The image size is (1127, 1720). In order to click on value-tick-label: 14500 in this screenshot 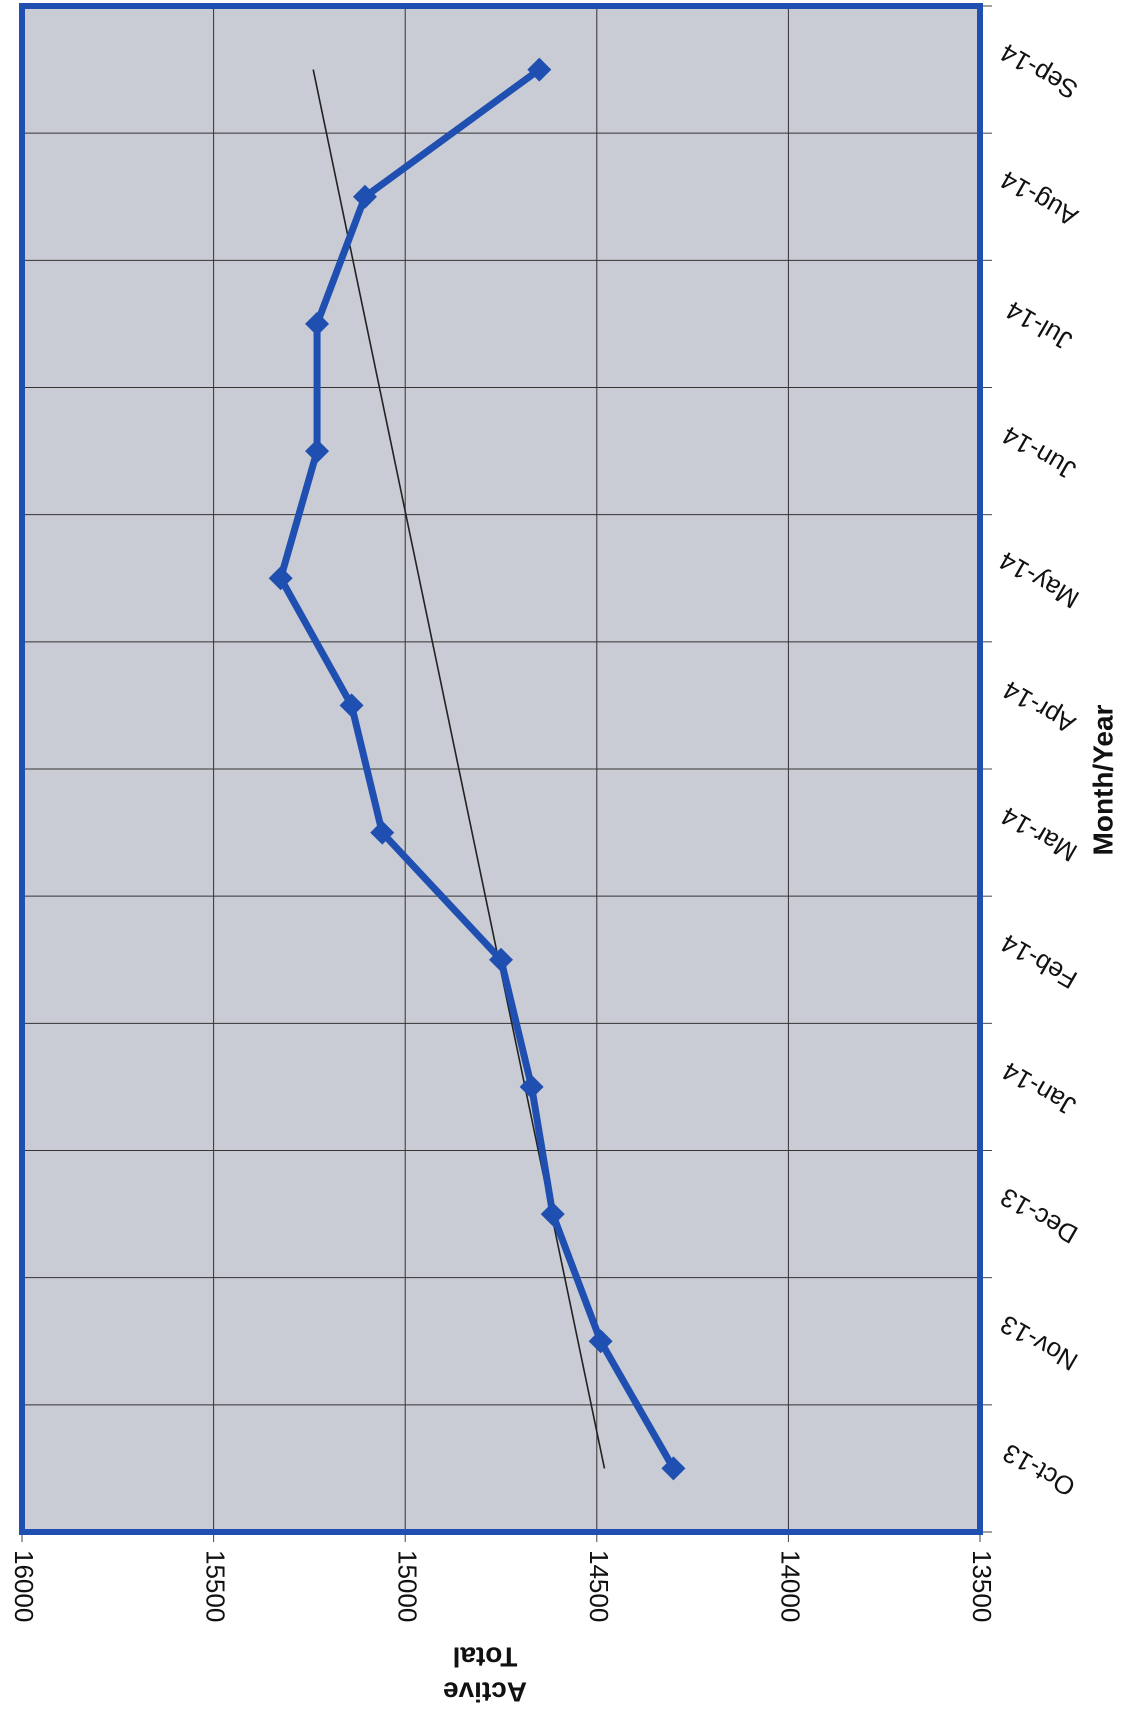, I will do `click(599, 1586)`.